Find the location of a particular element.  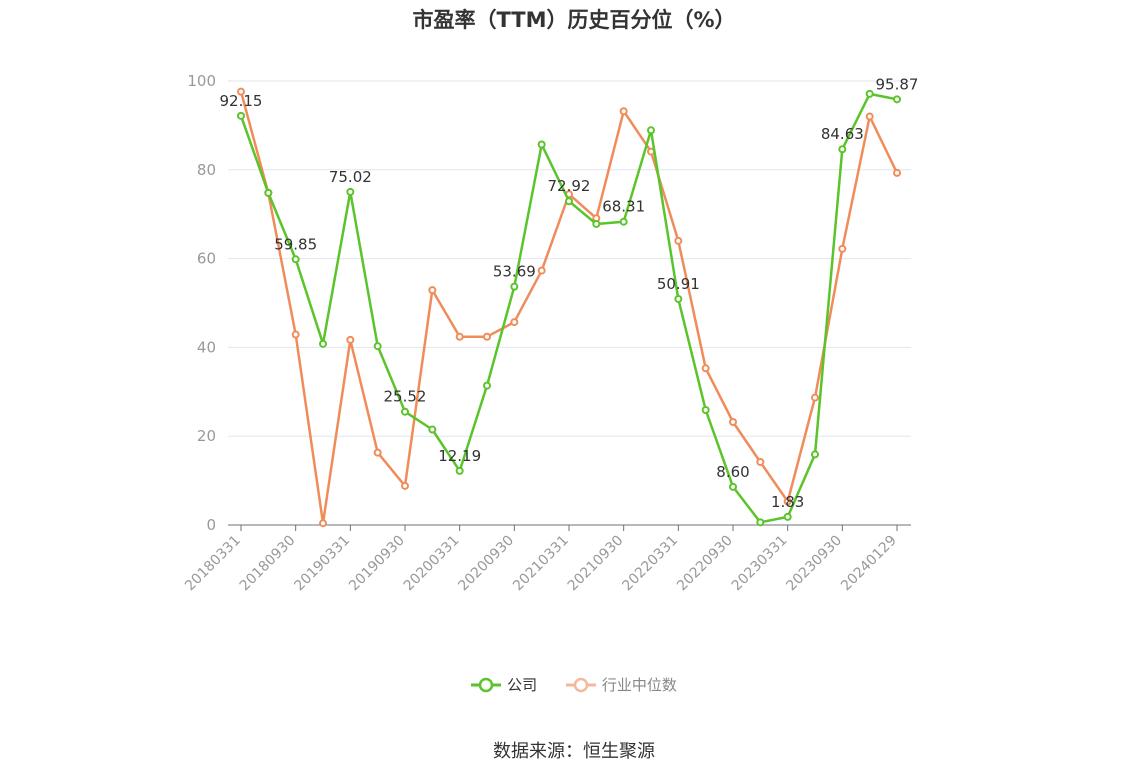

data-label: 12.19 is located at coordinates (459, 456).